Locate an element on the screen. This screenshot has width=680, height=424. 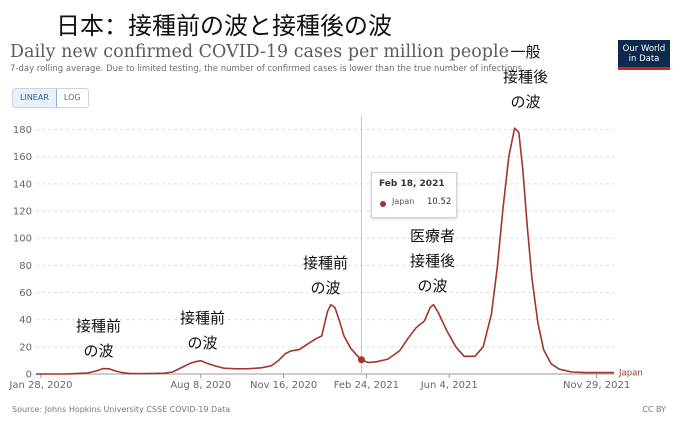
y-tick-label: 180 is located at coordinates (22, 130).